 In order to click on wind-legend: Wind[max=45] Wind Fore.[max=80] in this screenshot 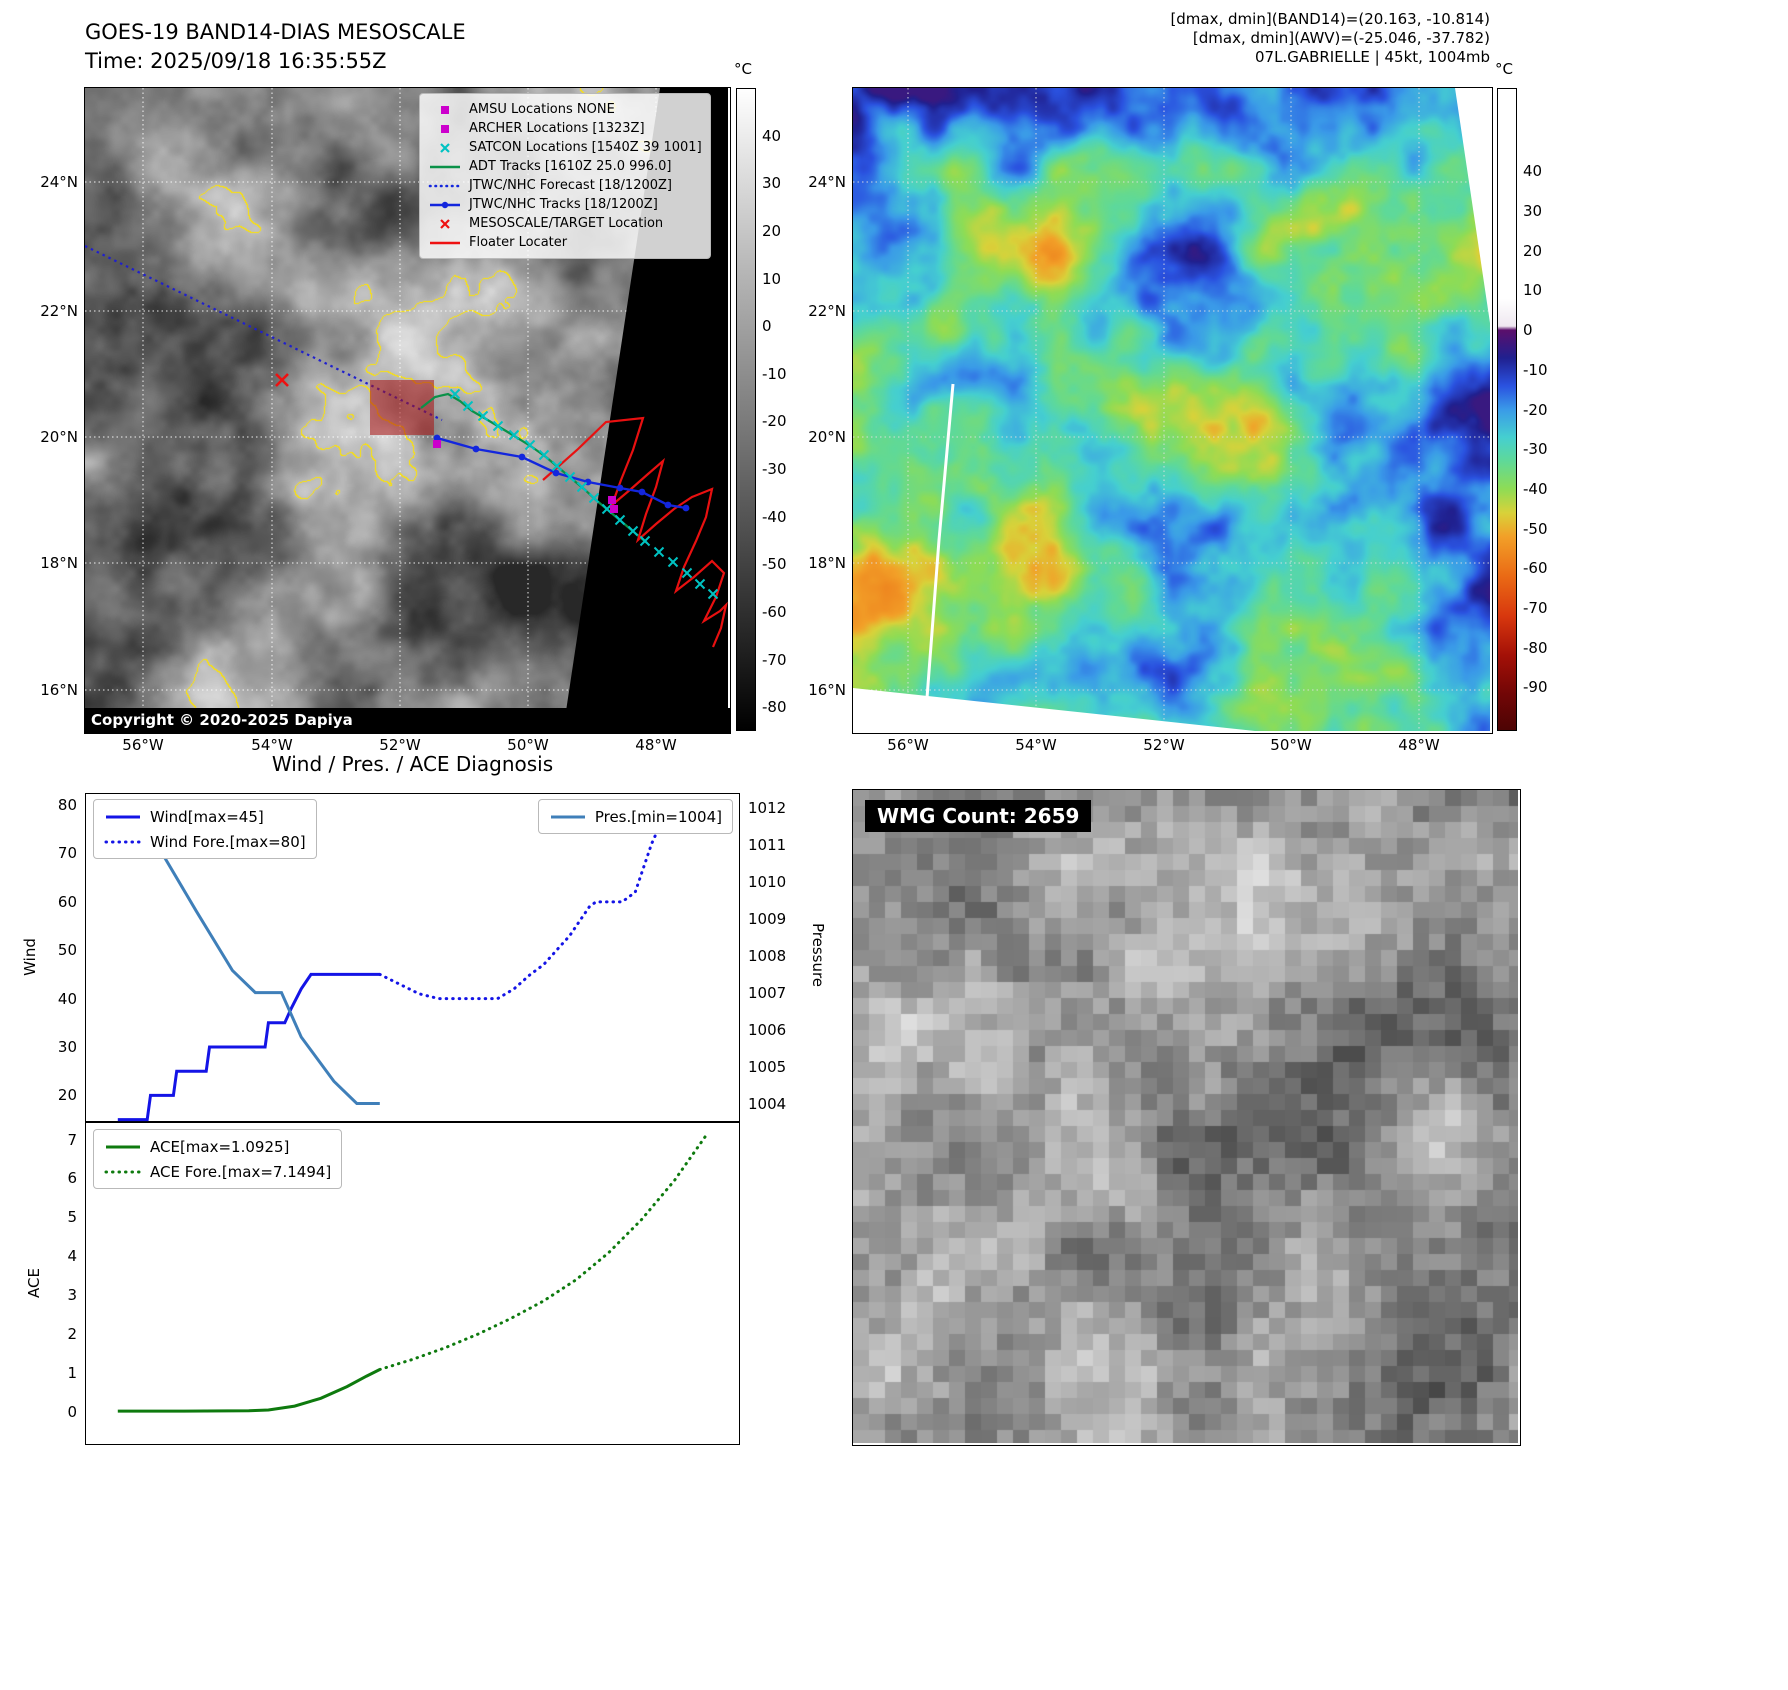, I will do `click(205, 829)`.